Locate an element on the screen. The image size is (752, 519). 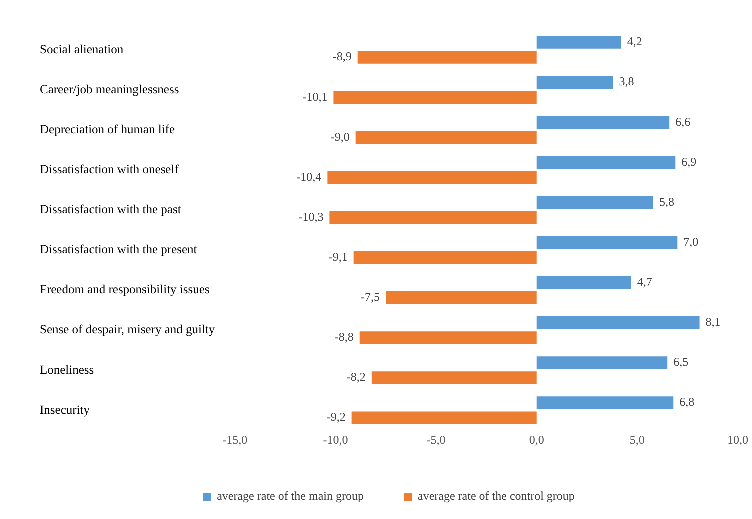
data-label: 7,0 is located at coordinates (691, 241).